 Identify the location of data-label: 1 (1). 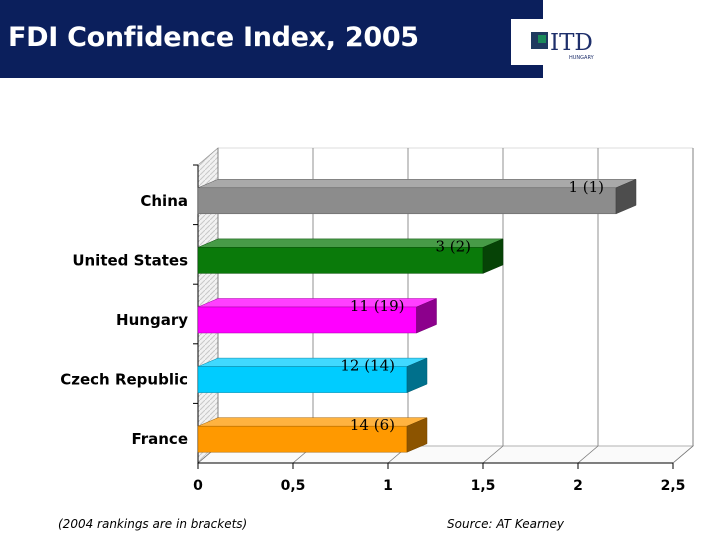
(586, 187).